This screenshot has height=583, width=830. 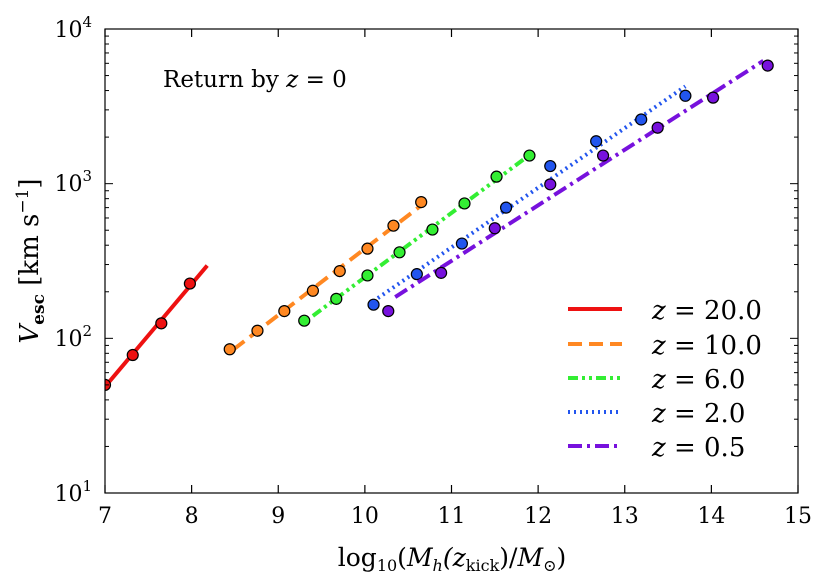 I want to click on x-tick-label: 10, so click(x=365, y=516).